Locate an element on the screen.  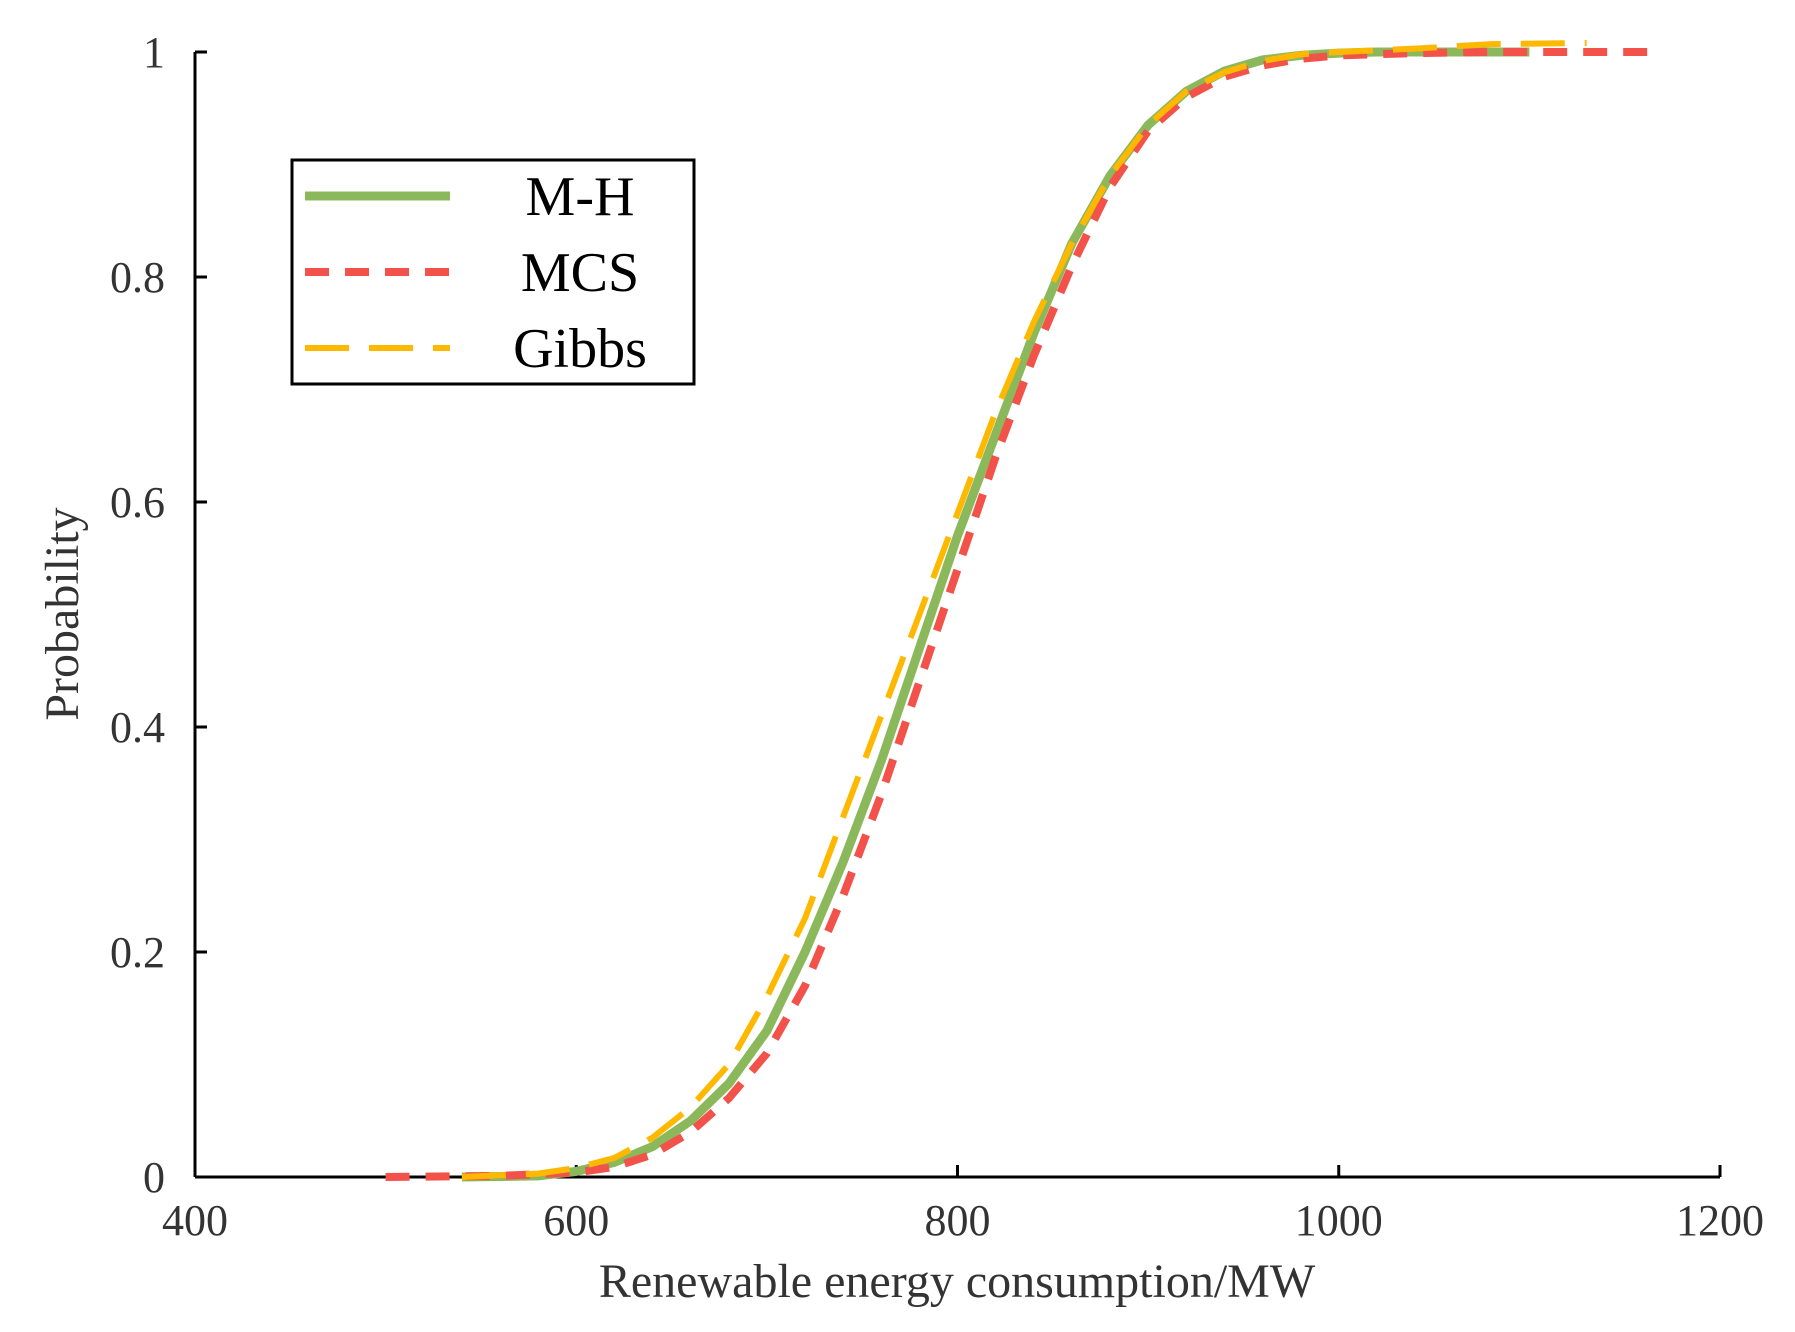
x-tick-label: 800 is located at coordinates (958, 1220).